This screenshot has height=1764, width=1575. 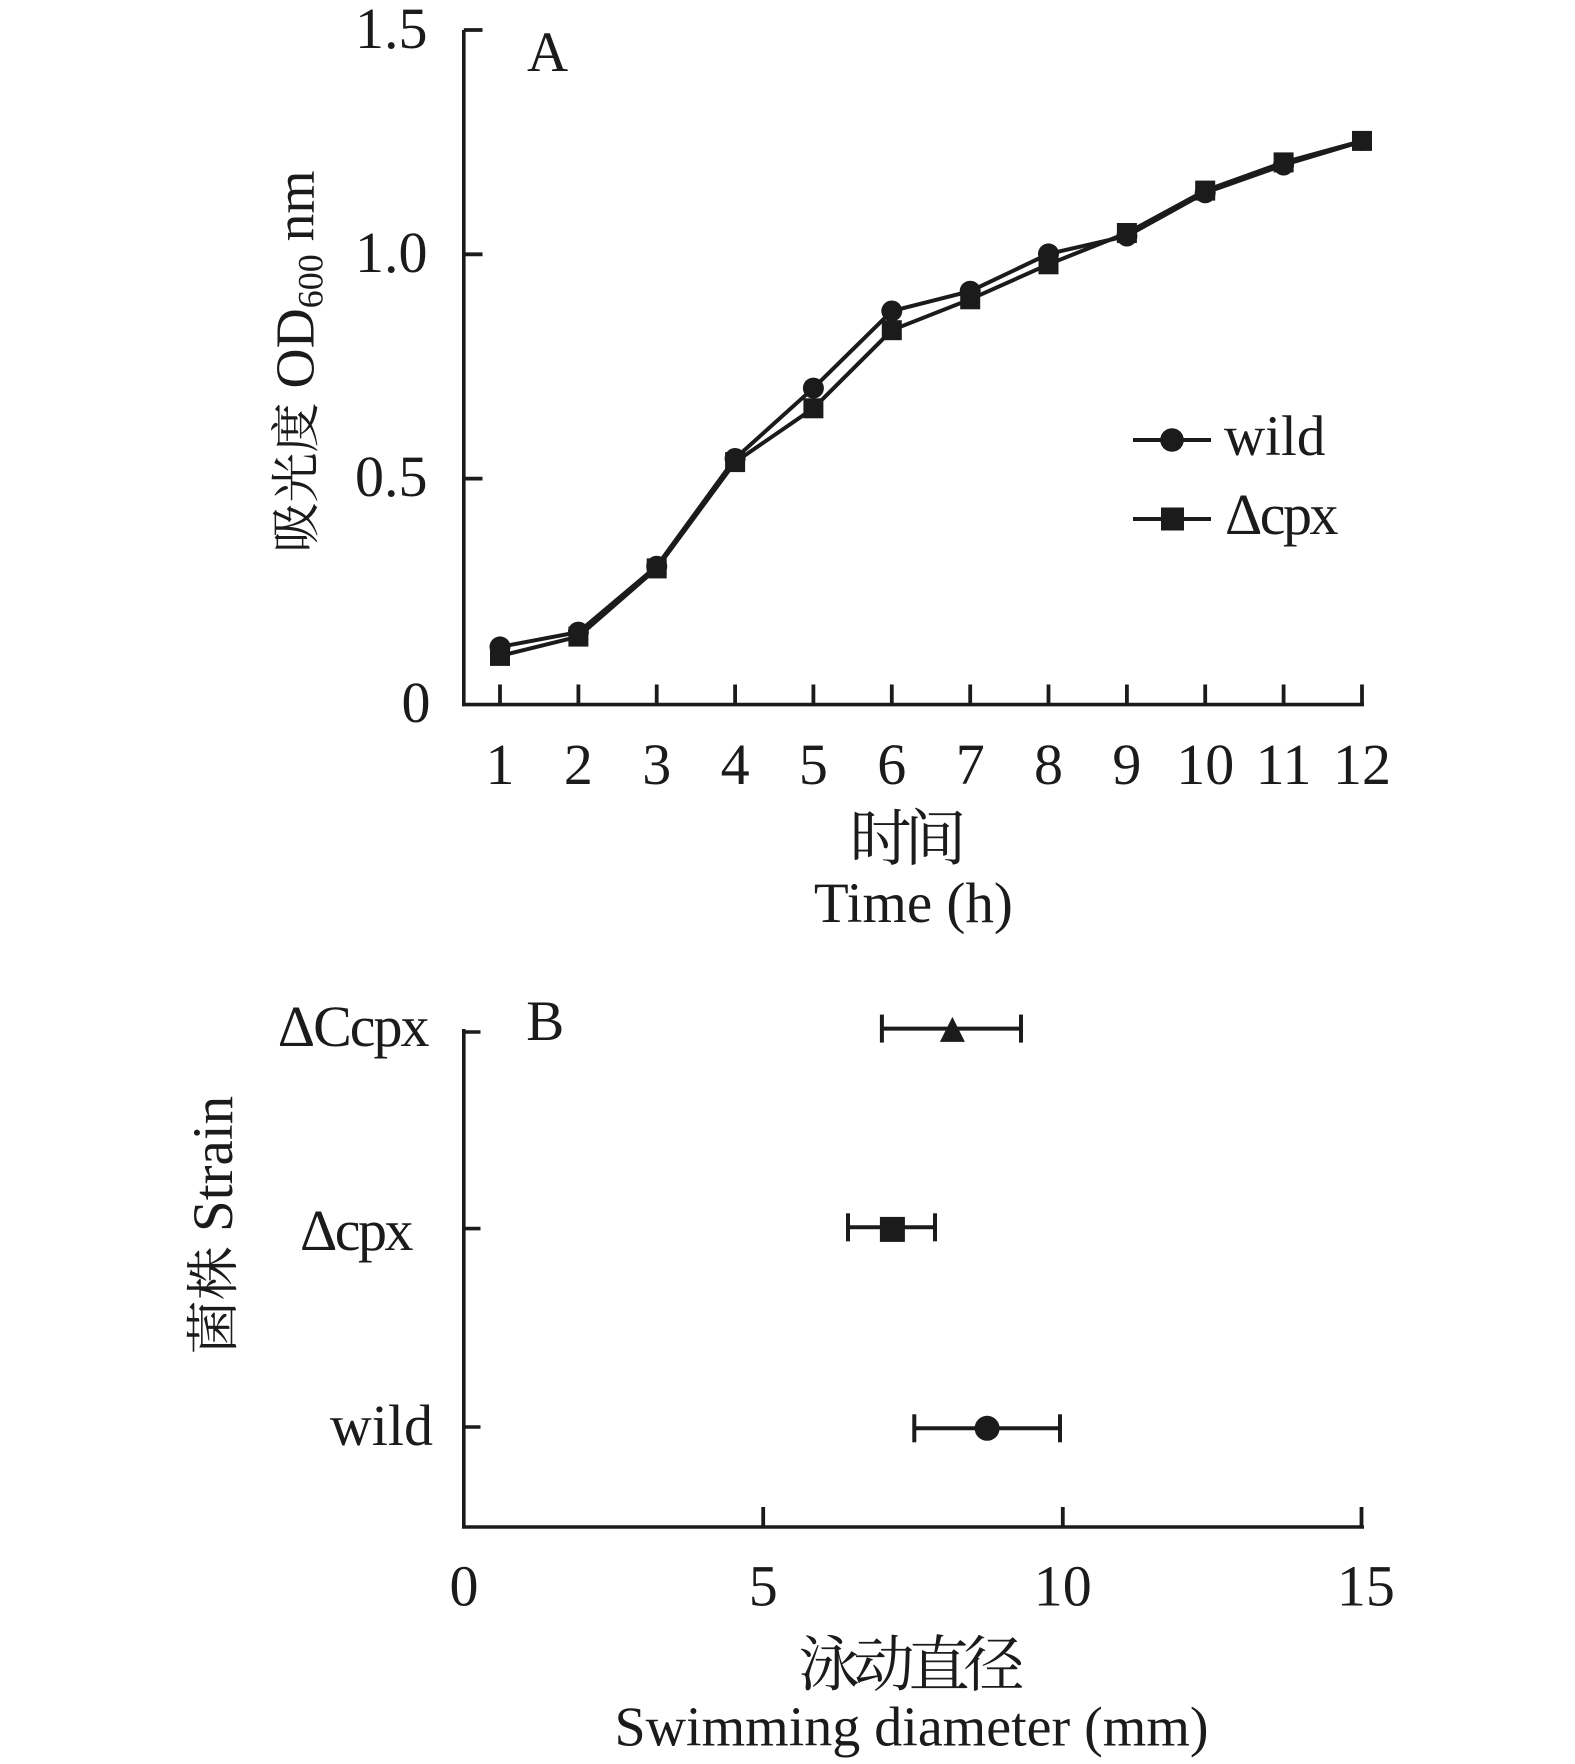 What do you see at coordinates (578, 764) in the screenshot?
I see `svg-text: 2` at bounding box center [578, 764].